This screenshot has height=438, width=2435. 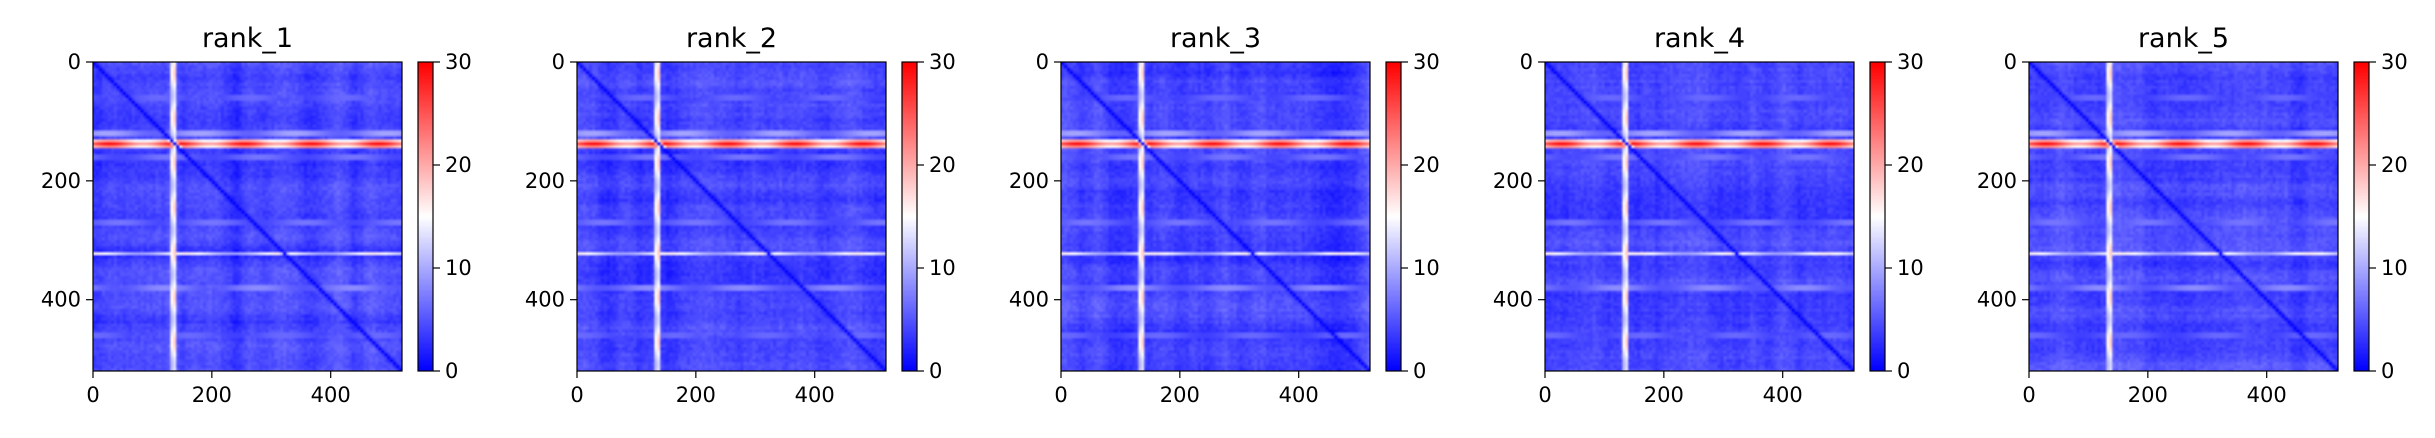 I want to click on panel-title: rank_4, so click(x=1699, y=38).